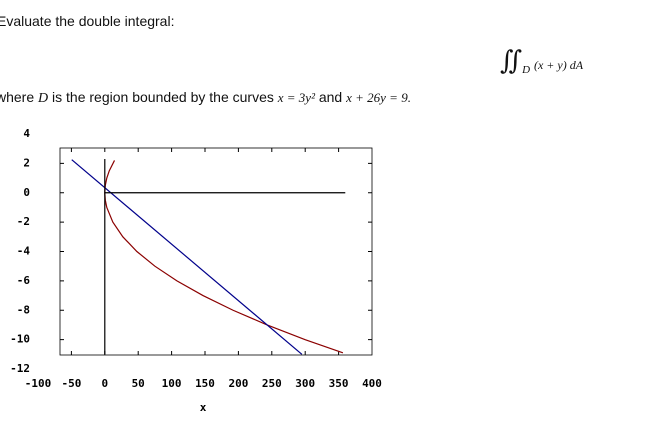 The height and width of the screenshot is (423, 669). Describe the element at coordinates (511, 60) in the screenshot. I see `integral-symbol: ∬` at that location.